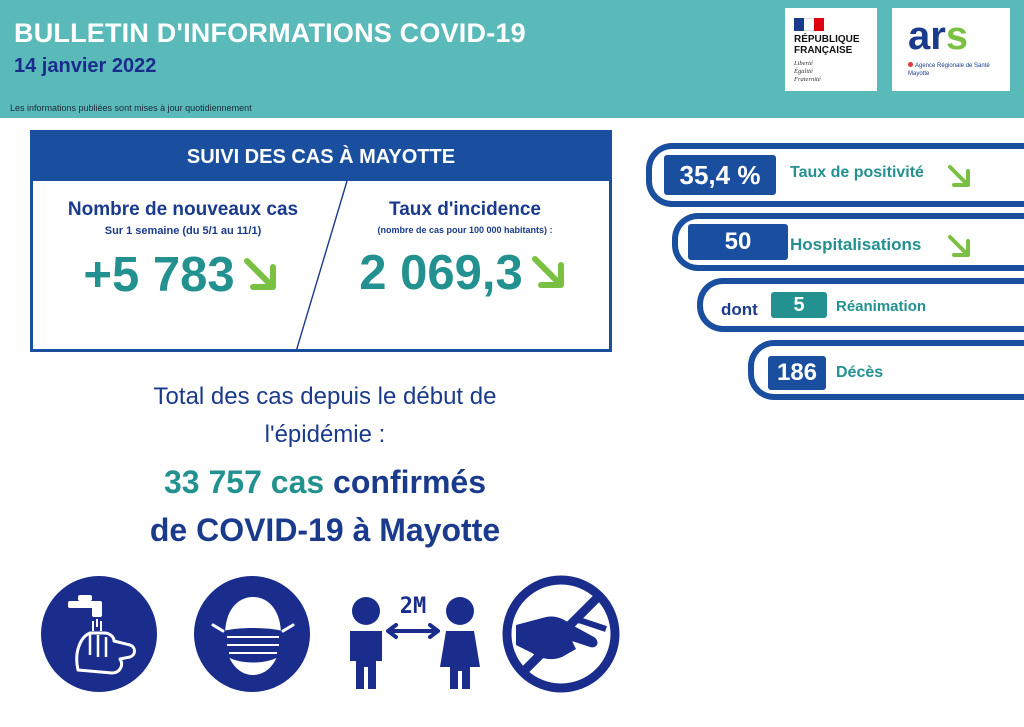 The height and width of the screenshot is (727, 1024). Describe the element at coordinates (803, 63) in the screenshot. I see `motto-liberte: Liberté` at that location.